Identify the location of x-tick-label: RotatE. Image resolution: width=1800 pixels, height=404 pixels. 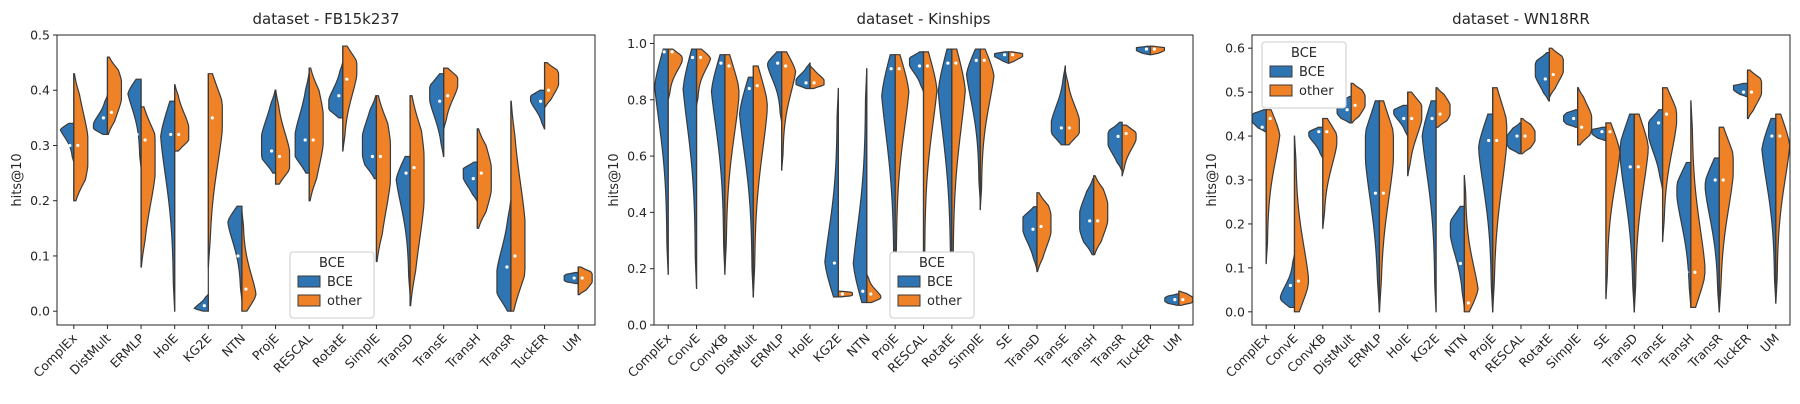
(329, 350).